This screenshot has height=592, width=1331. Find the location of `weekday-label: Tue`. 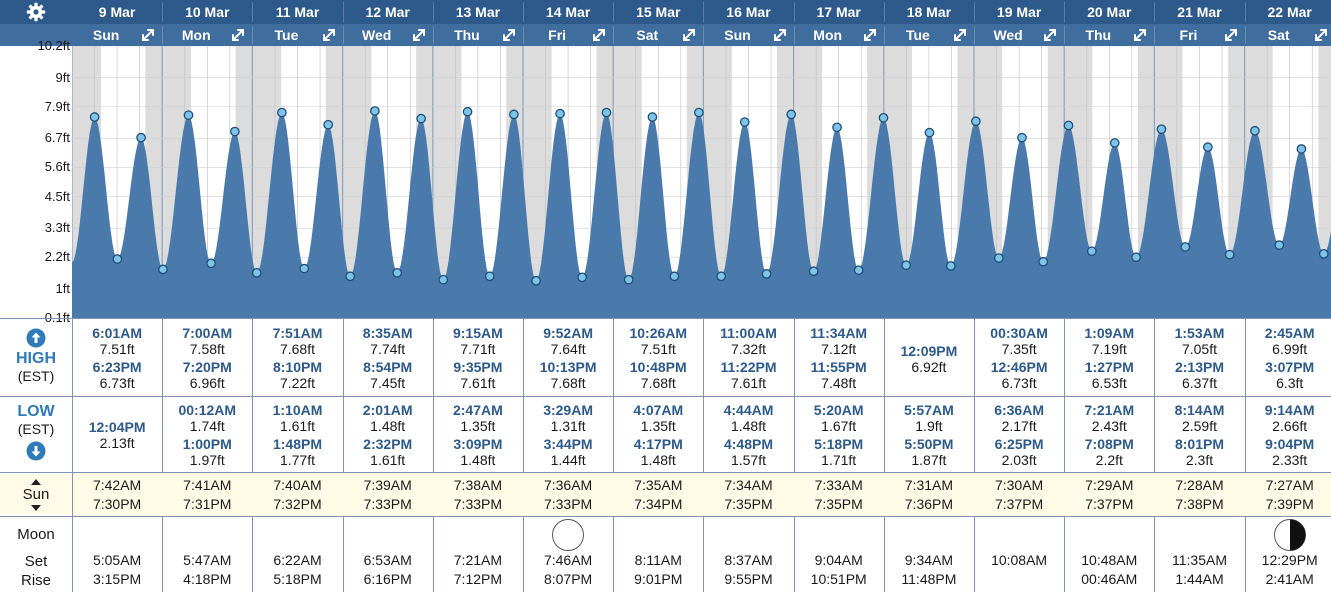

weekday-label: Tue is located at coordinates (286, 35).